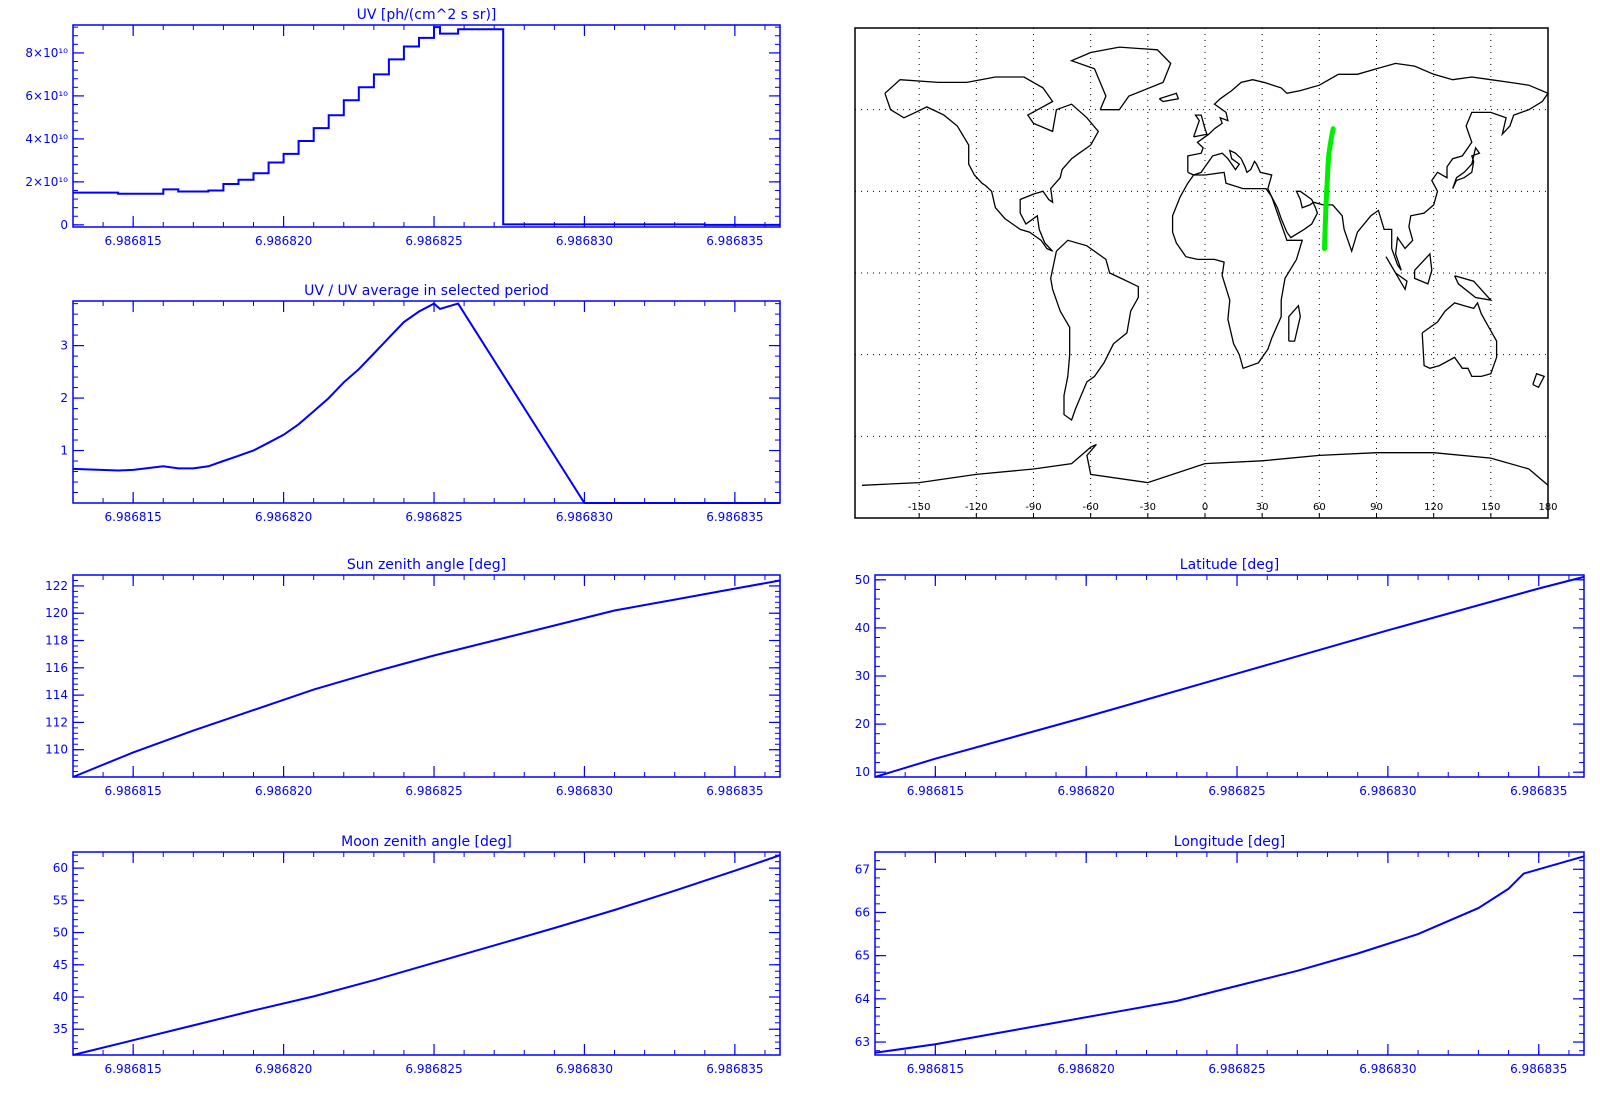  What do you see at coordinates (734, 791) in the screenshot?
I see `sun-x-tick-label: 6.986835` at bounding box center [734, 791].